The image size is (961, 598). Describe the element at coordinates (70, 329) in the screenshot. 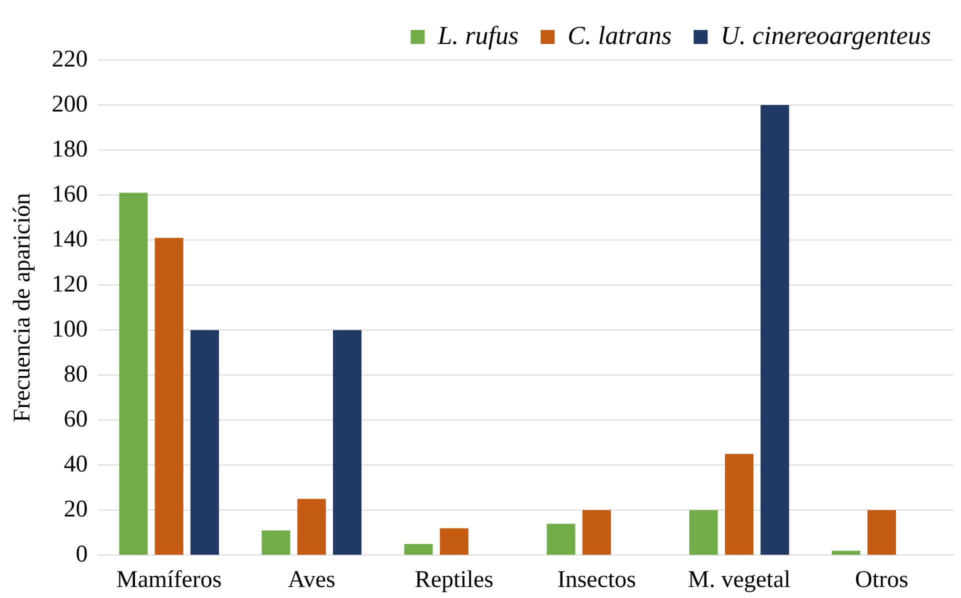

I see `y-tick-label: 100` at that location.